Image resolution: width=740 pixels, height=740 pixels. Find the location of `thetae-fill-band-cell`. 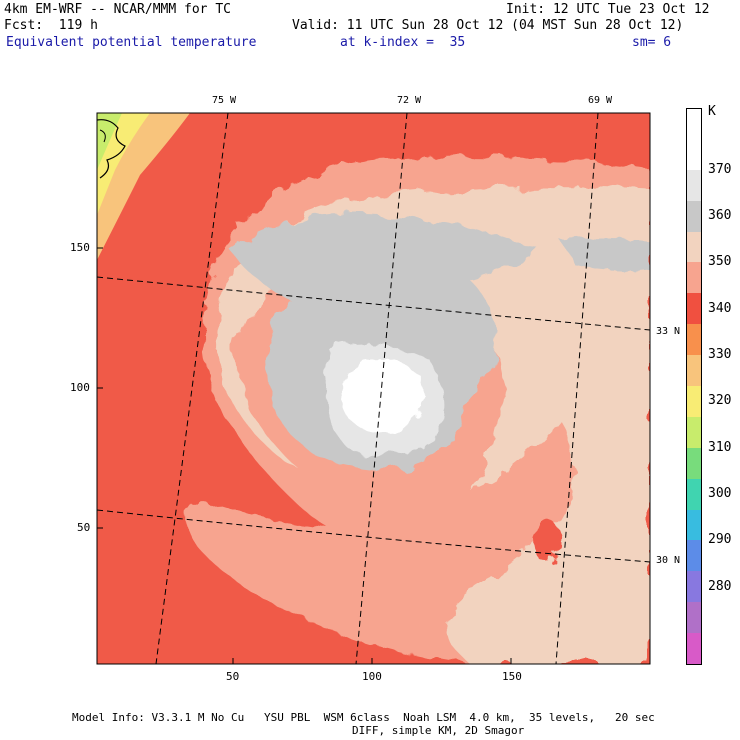

thetae-fill-band-cell is located at coordinates (547, 540).